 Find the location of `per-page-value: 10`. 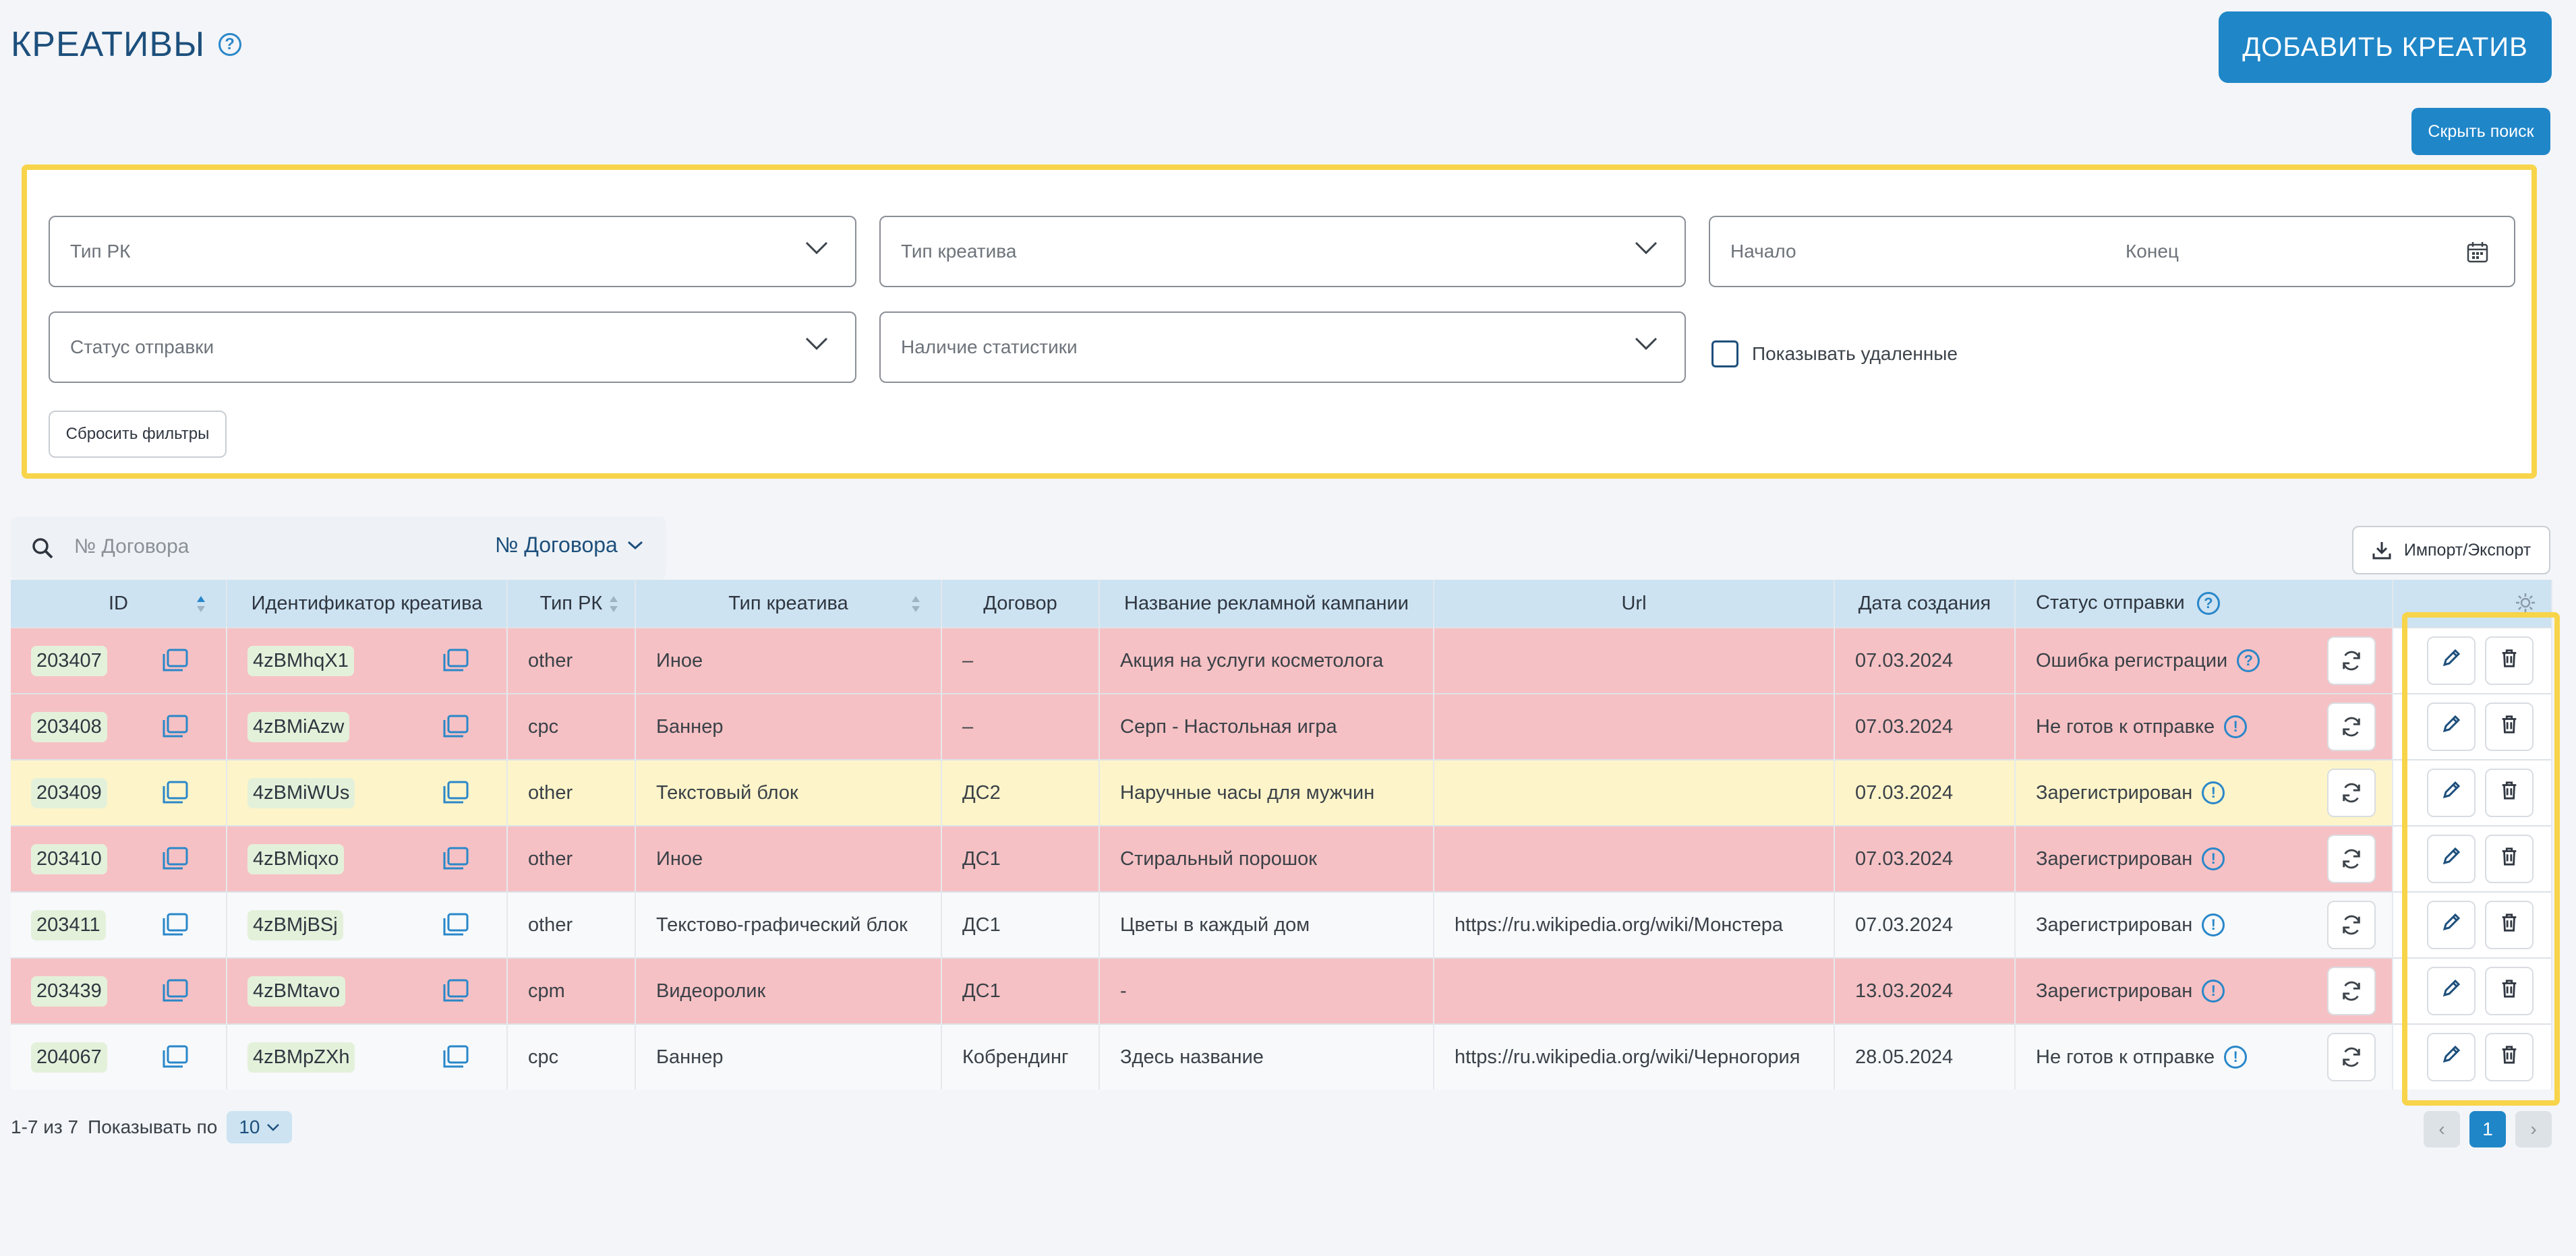

per-page-value: 10 is located at coordinates (249, 1126).